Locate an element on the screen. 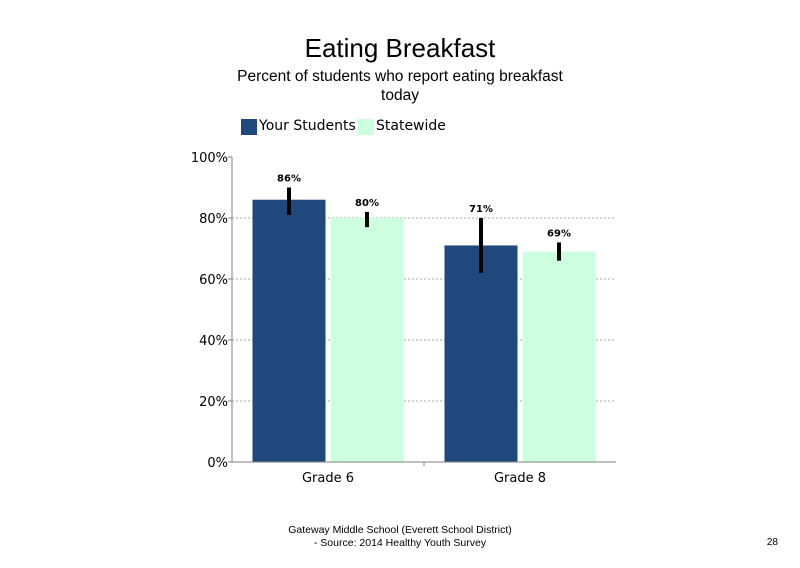 The height and width of the screenshot is (568, 800). data-label: 69% is located at coordinates (559, 233).